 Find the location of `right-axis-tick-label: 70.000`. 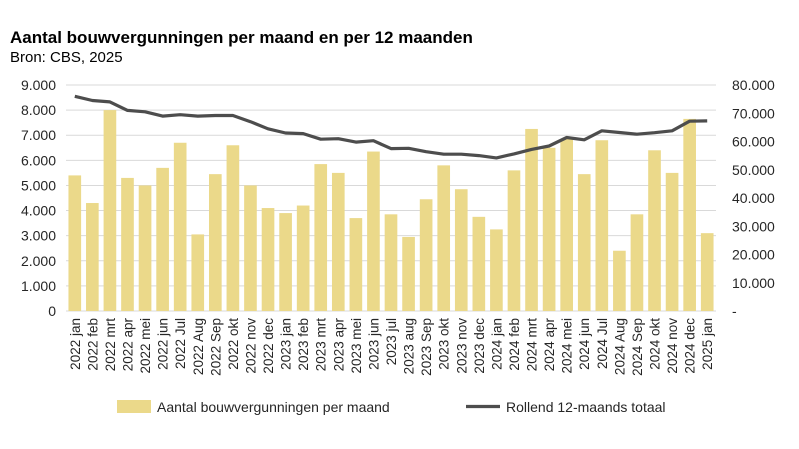

right-axis-tick-label: 70.000 is located at coordinates (753, 113).